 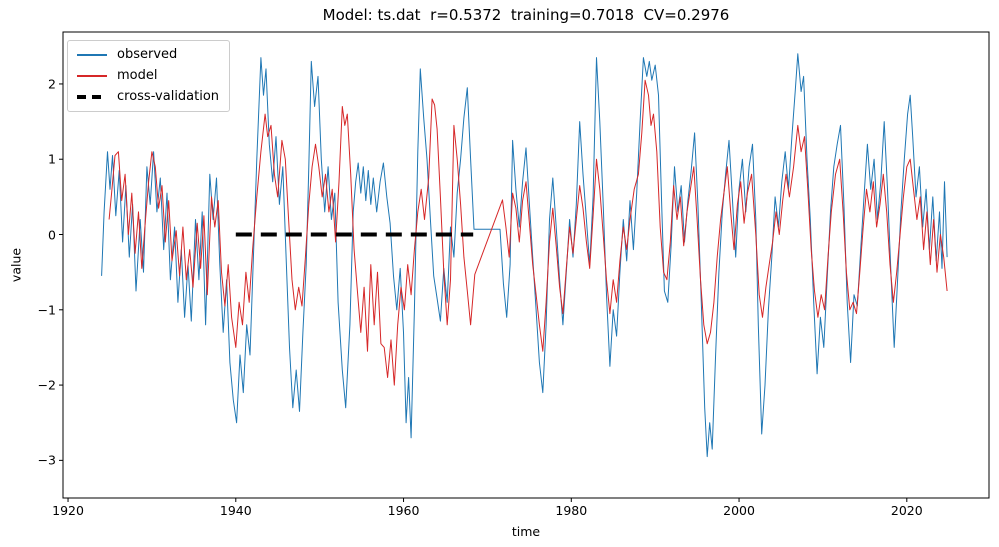 What do you see at coordinates (235, 510) in the screenshot?
I see `x-tick-label-1: 1940` at bounding box center [235, 510].